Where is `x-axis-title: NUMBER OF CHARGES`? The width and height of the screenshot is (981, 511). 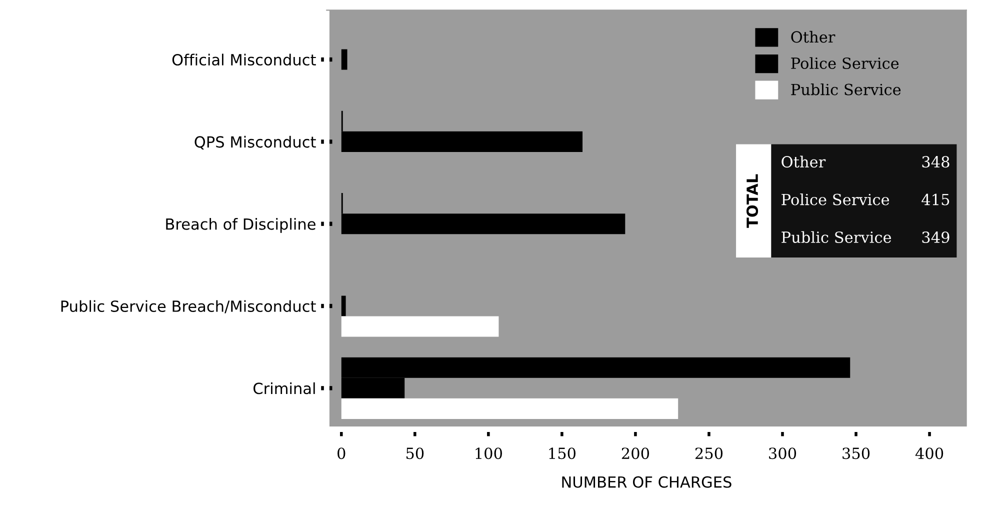 x-axis-title: NUMBER OF CHARGES is located at coordinates (647, 482).